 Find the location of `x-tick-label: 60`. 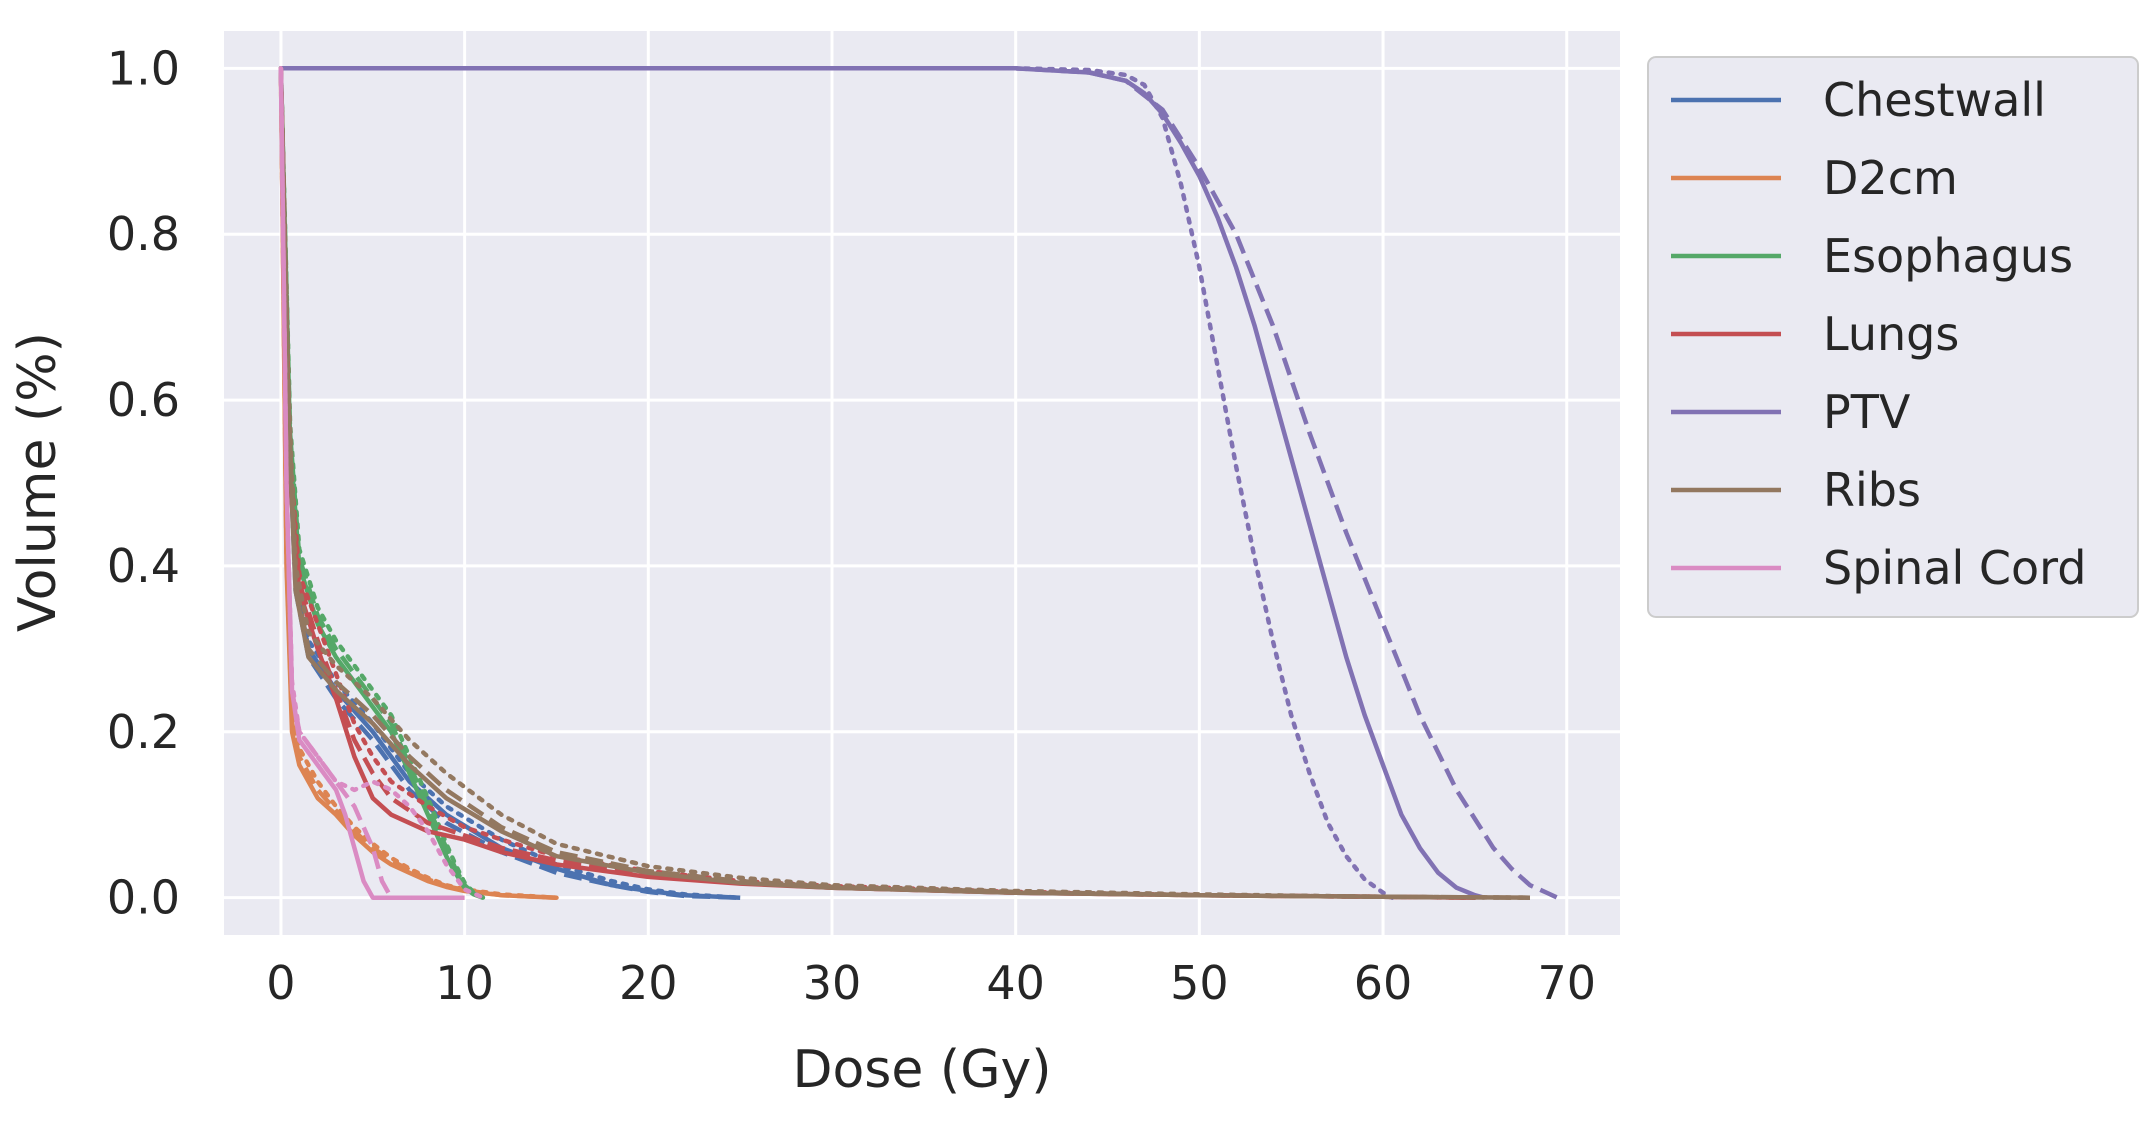

x-tick-label: 60 is located at coordinates (1383, 983).